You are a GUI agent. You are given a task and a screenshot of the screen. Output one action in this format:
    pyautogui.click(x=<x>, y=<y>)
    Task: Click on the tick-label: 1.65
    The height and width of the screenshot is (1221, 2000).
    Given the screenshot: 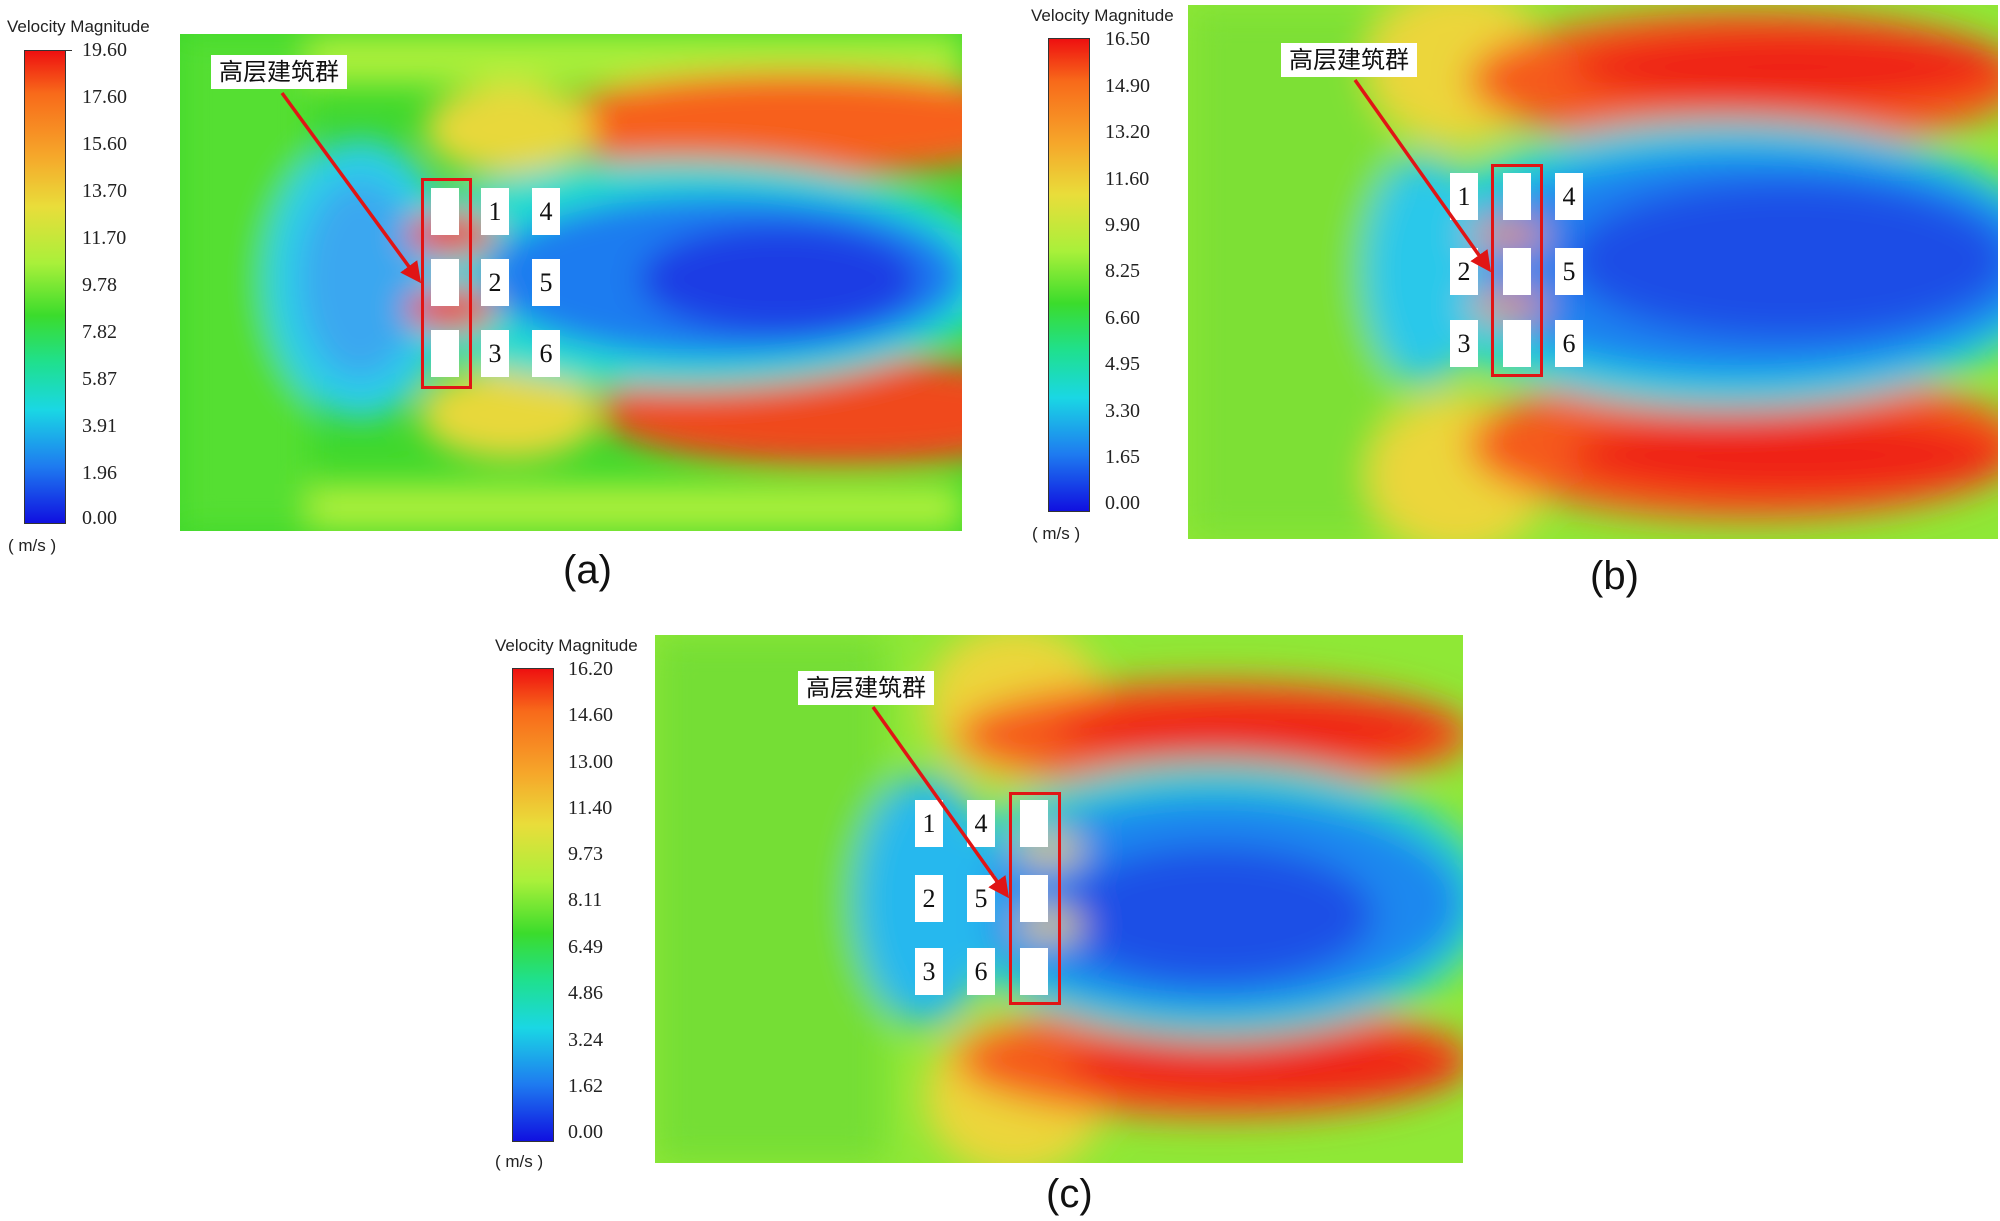 What is the action you would take?
    pyautogui.click(x=1122, y=457)
    